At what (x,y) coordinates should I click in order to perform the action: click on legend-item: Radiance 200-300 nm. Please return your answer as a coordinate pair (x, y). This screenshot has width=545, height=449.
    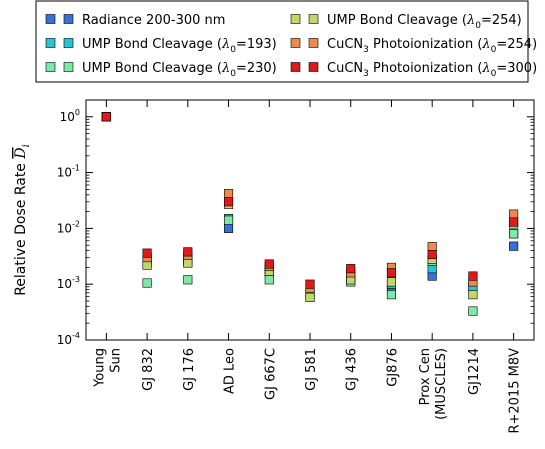
    Looking at the image, I should click on (135, 20).